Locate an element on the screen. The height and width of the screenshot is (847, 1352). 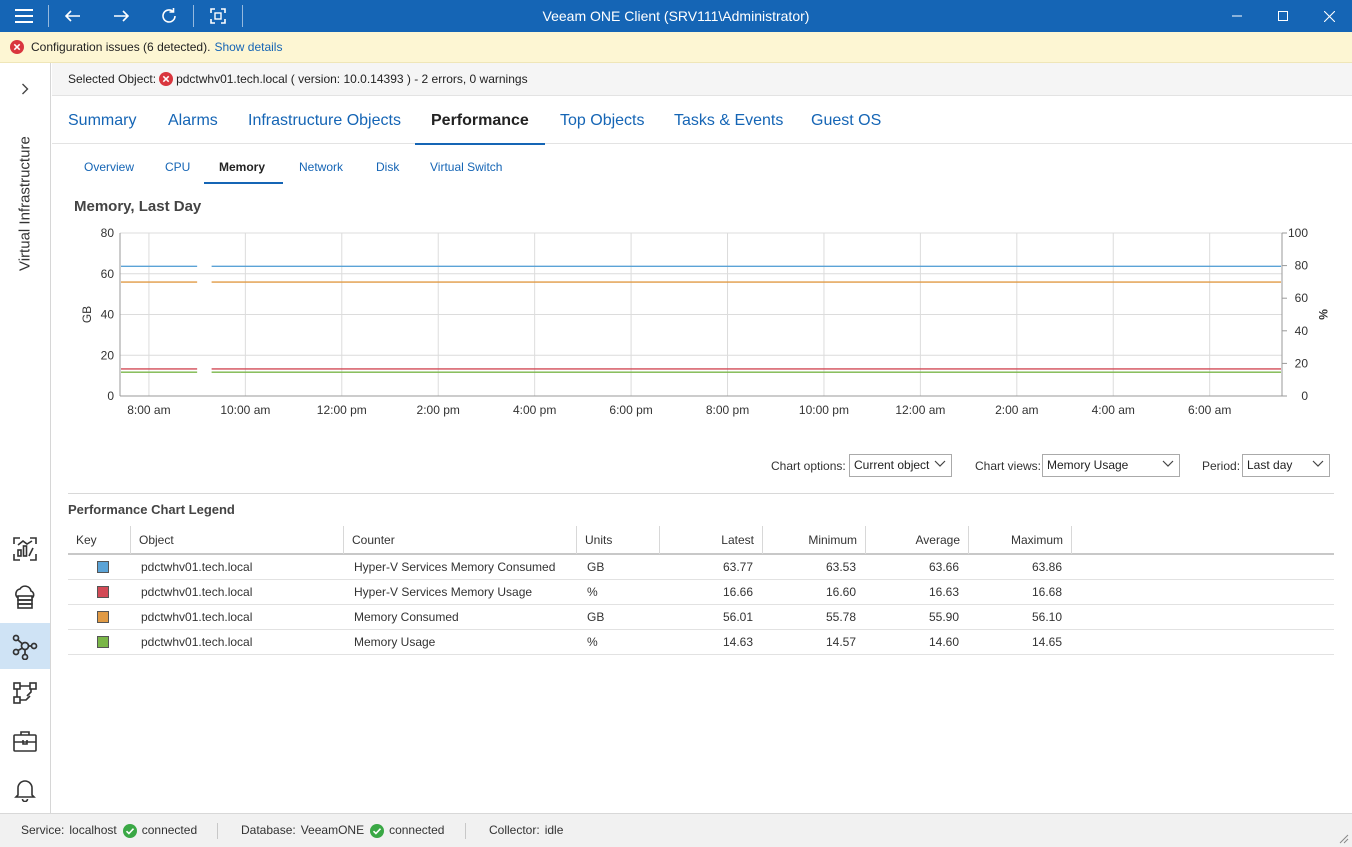
row-counter: Hyper-V Services Memory Consumed is located at coordinates (455, 567).